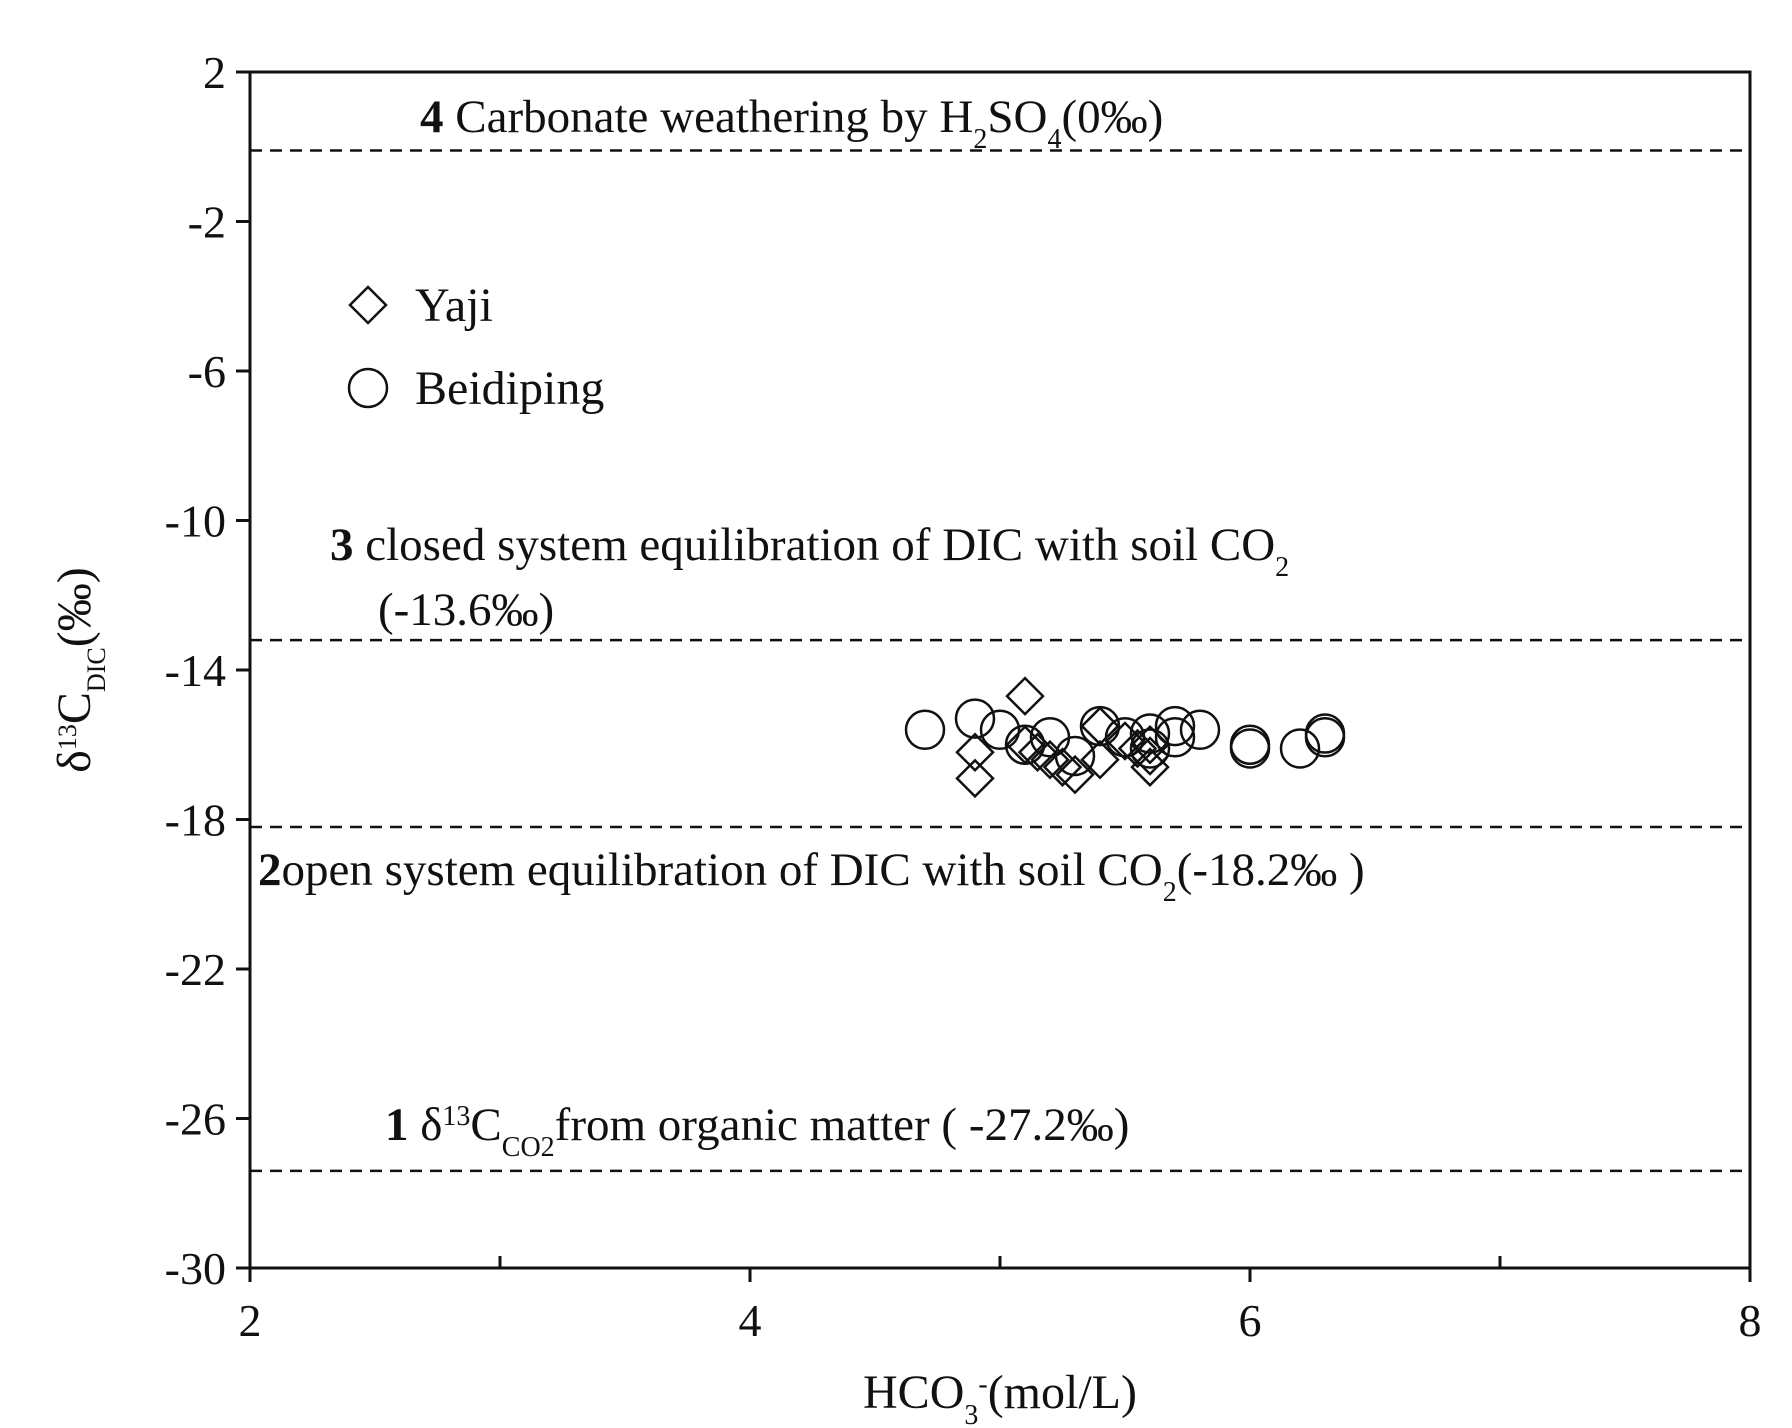 This screenshot has width=1792, height=1428. I want to click on reference-label-4: 4 Carbonate weathering by H2SO4(0‰), so click(791, 123).